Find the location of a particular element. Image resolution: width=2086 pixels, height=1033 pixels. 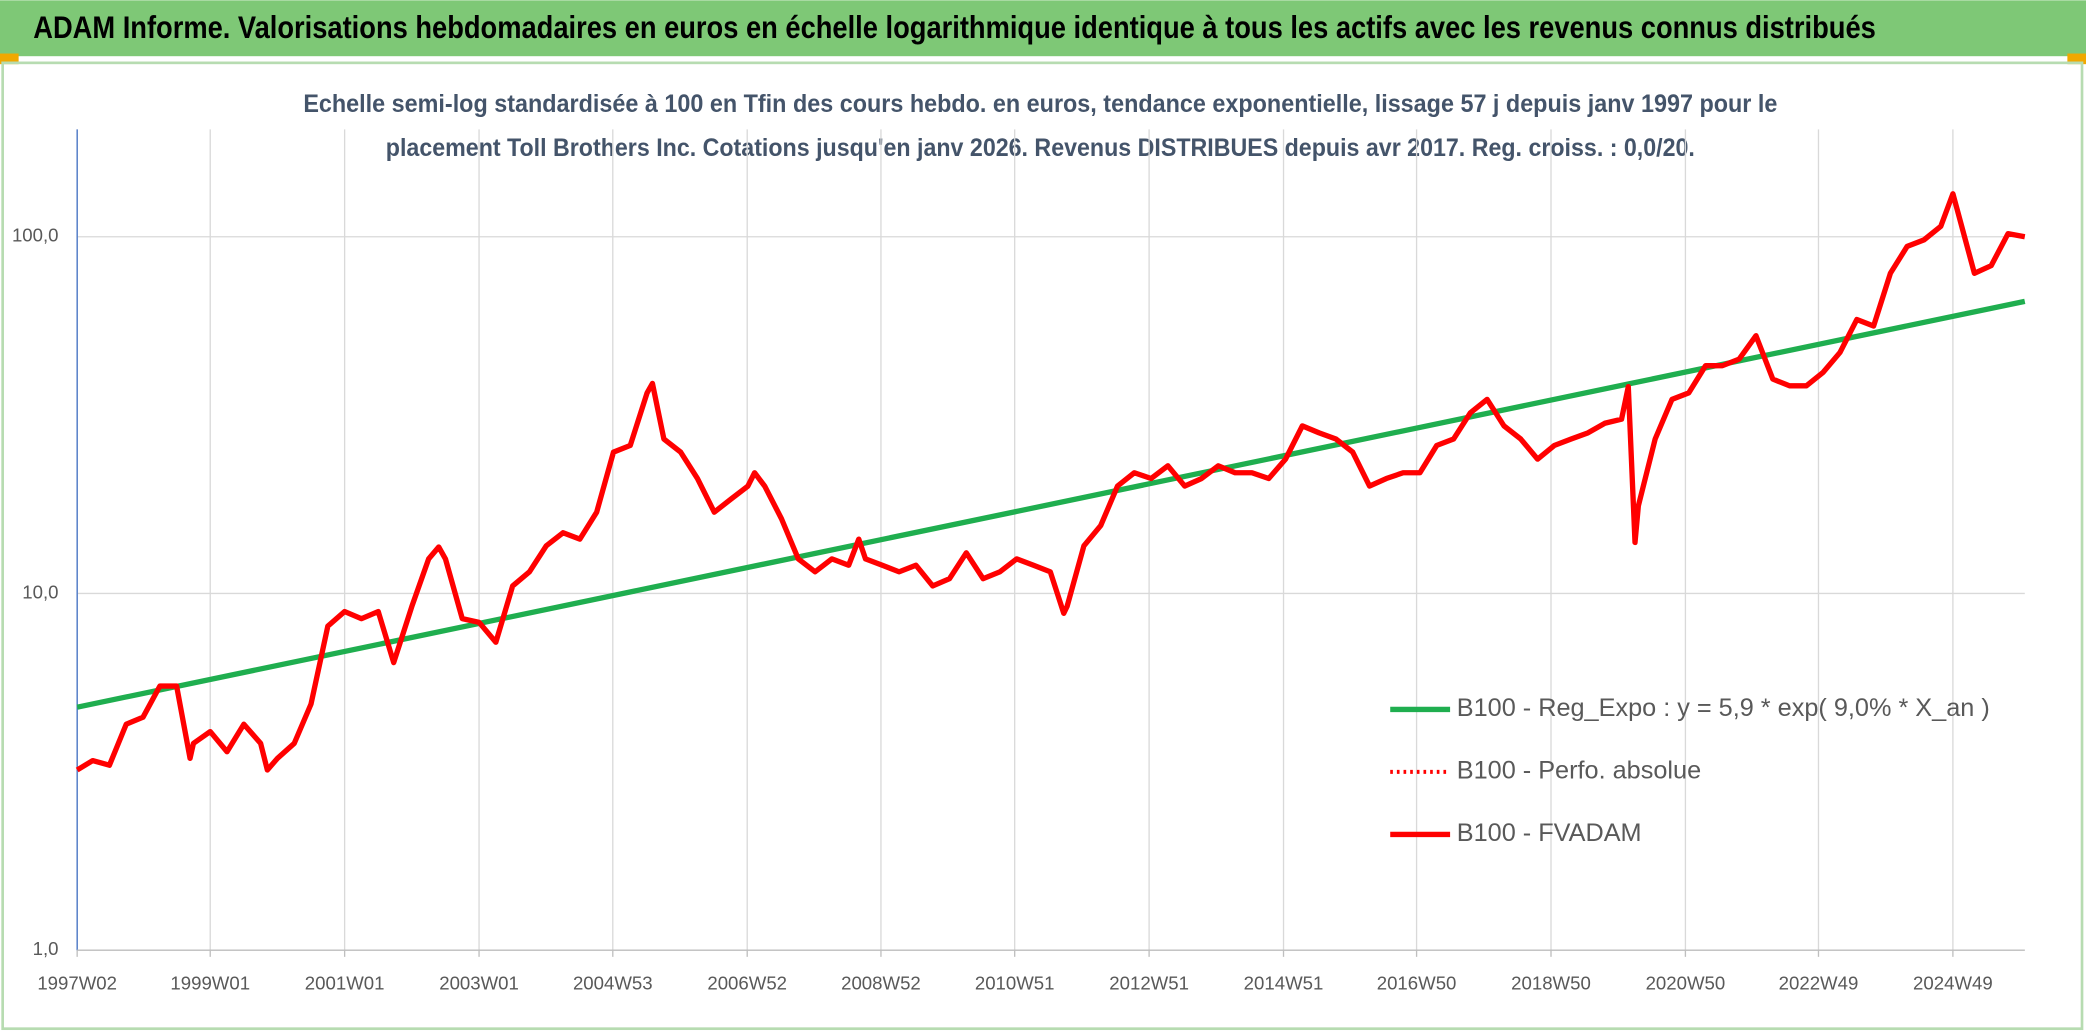

x-tick-label: 2016W50 is located at coordinates (1417, 983).